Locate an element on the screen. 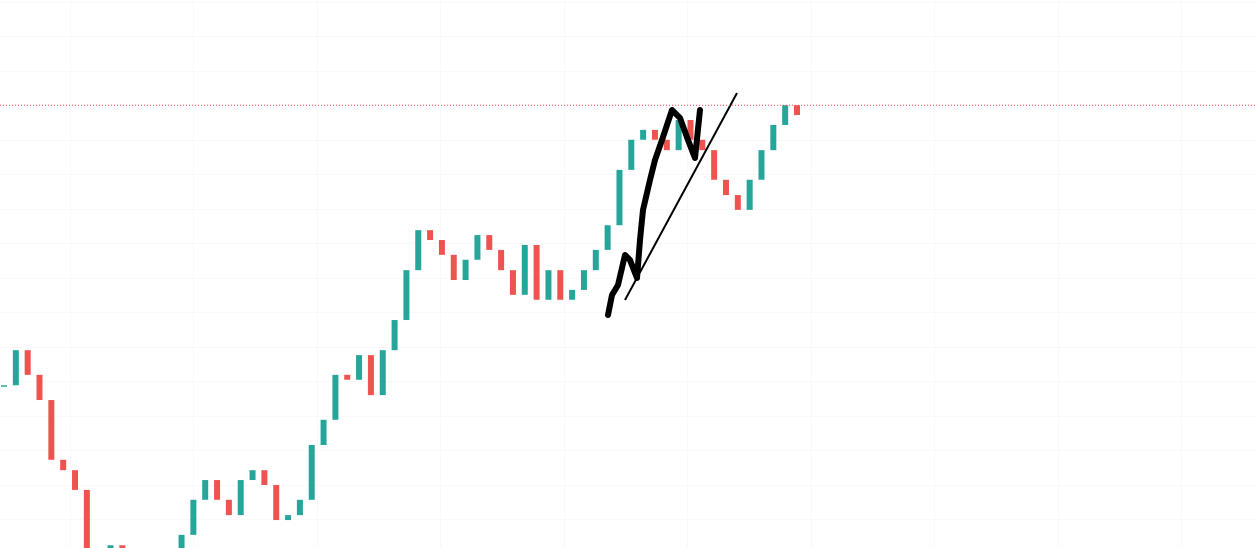  drawing-brush is located at coordinates (654, 212).